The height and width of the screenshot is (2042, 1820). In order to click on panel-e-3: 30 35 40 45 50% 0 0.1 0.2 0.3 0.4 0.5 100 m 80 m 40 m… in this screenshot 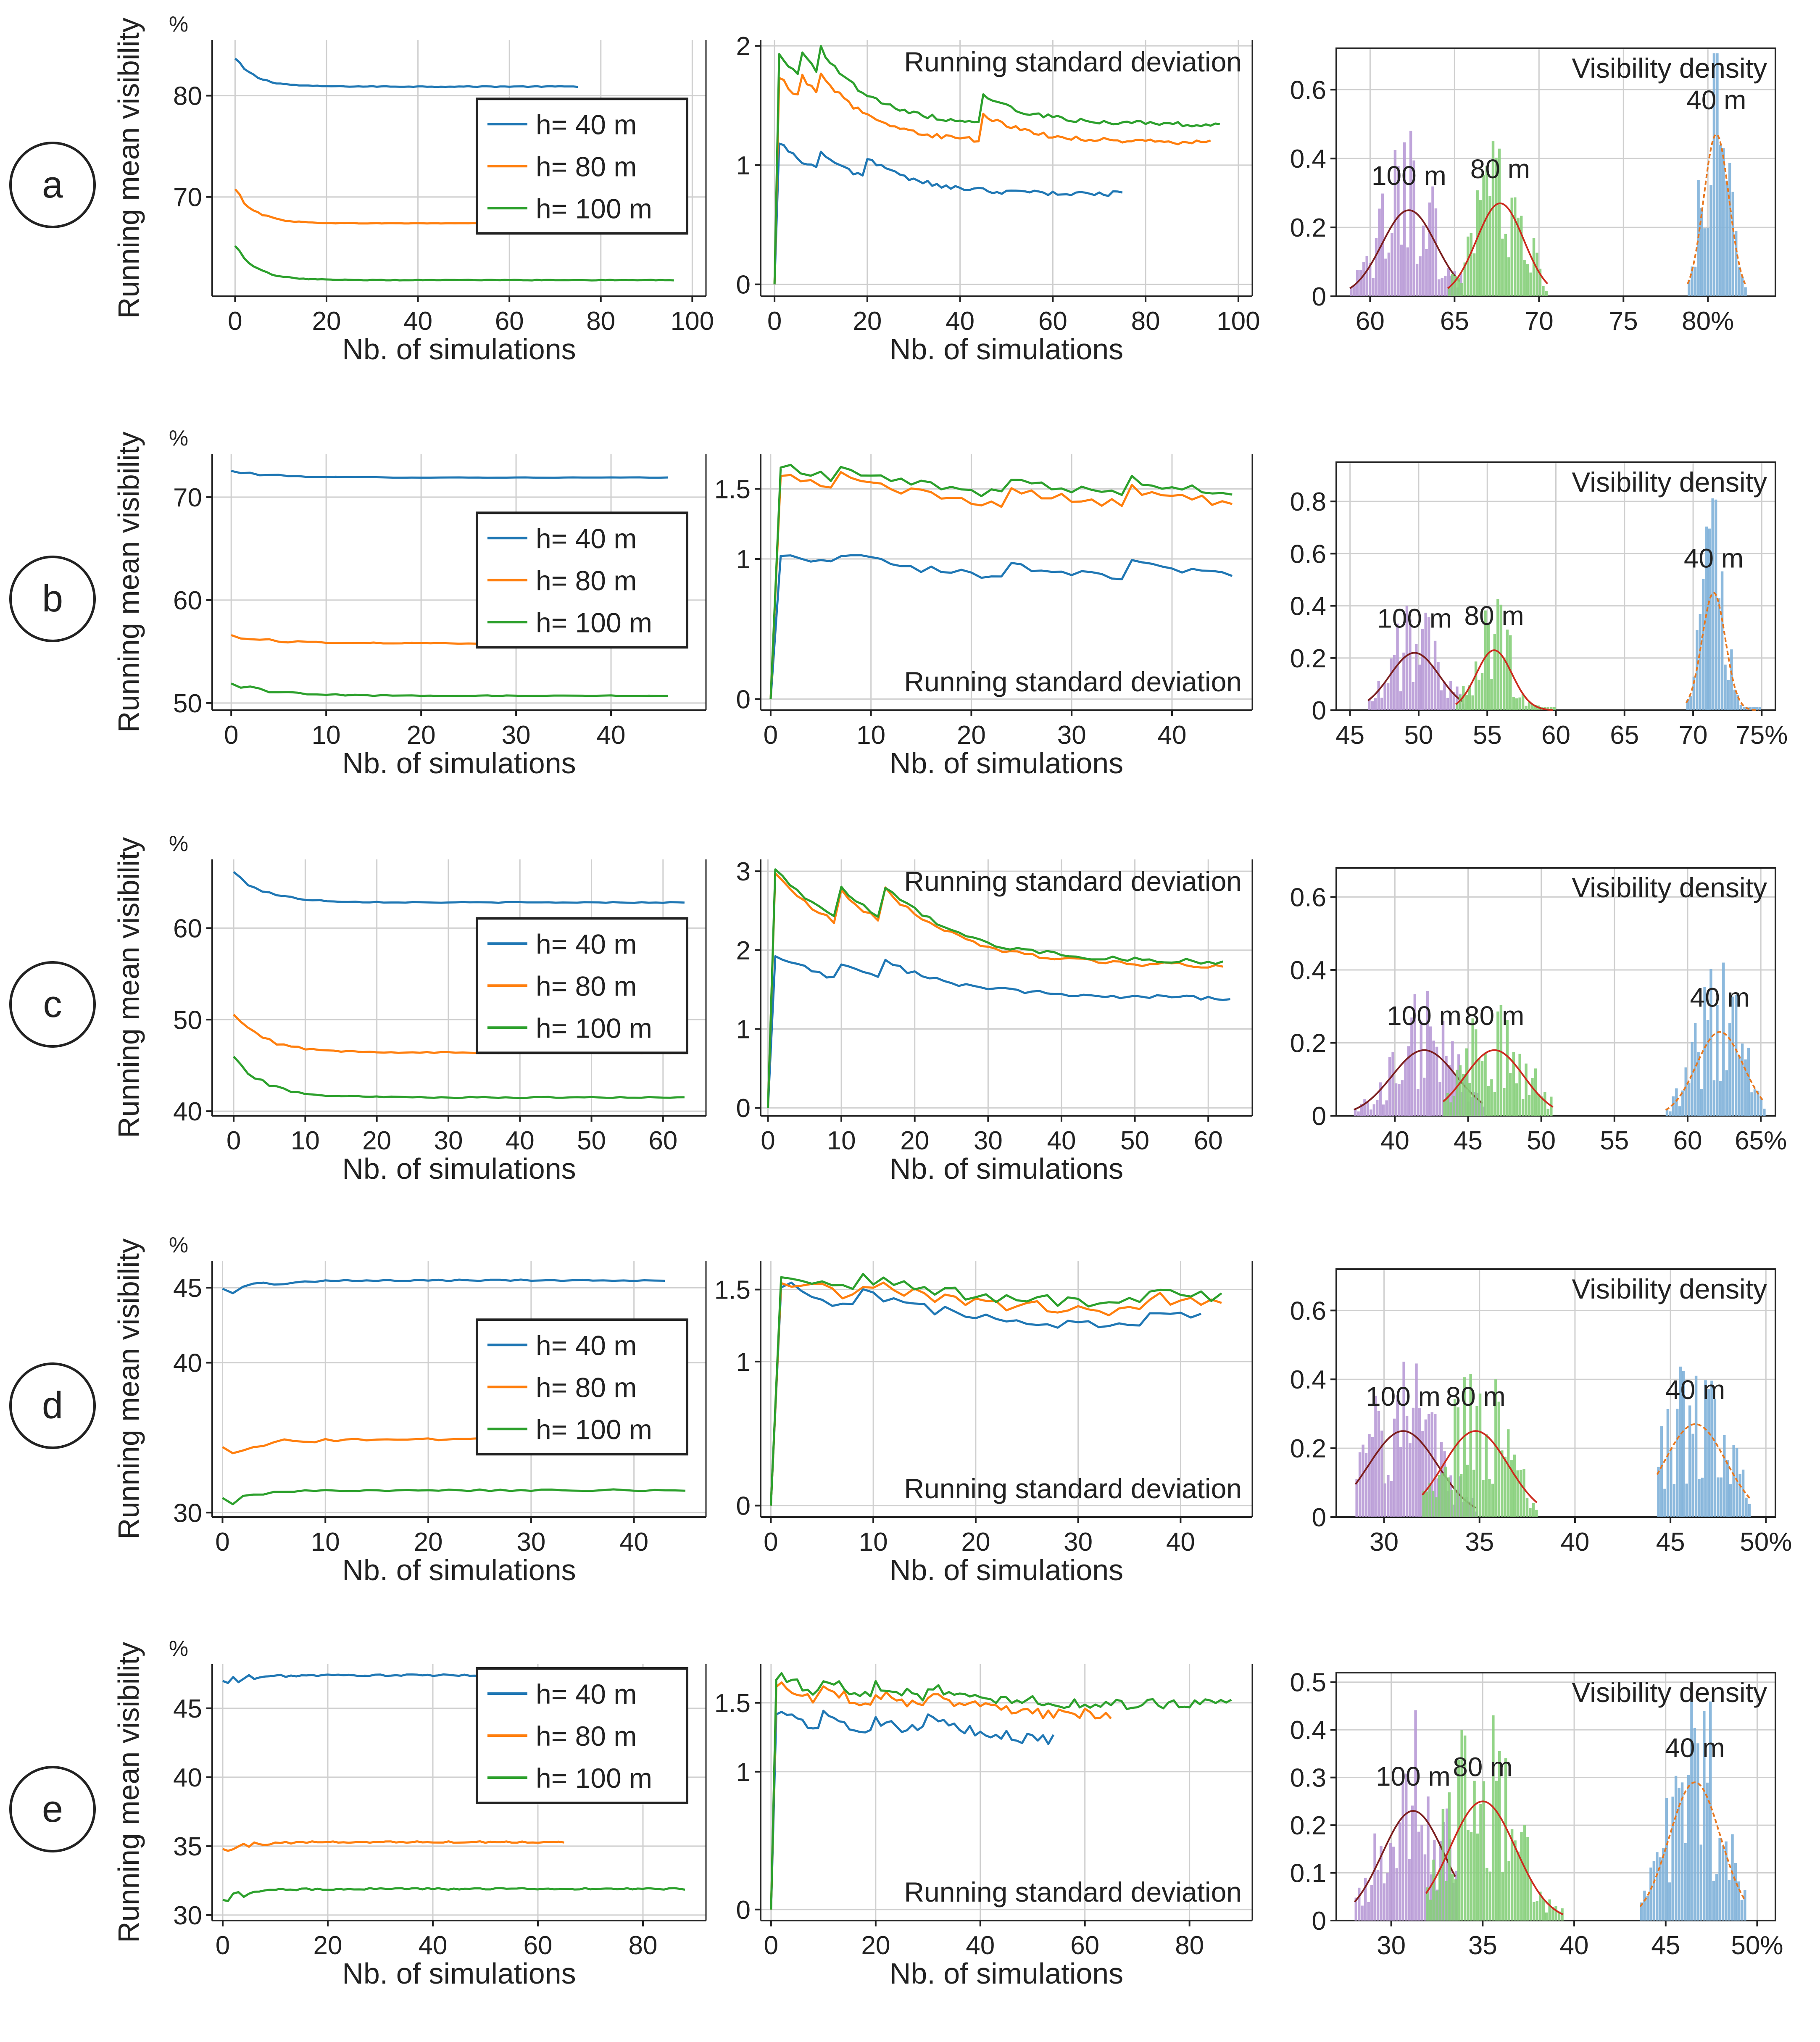, I will do `click(1536, 1814)`.